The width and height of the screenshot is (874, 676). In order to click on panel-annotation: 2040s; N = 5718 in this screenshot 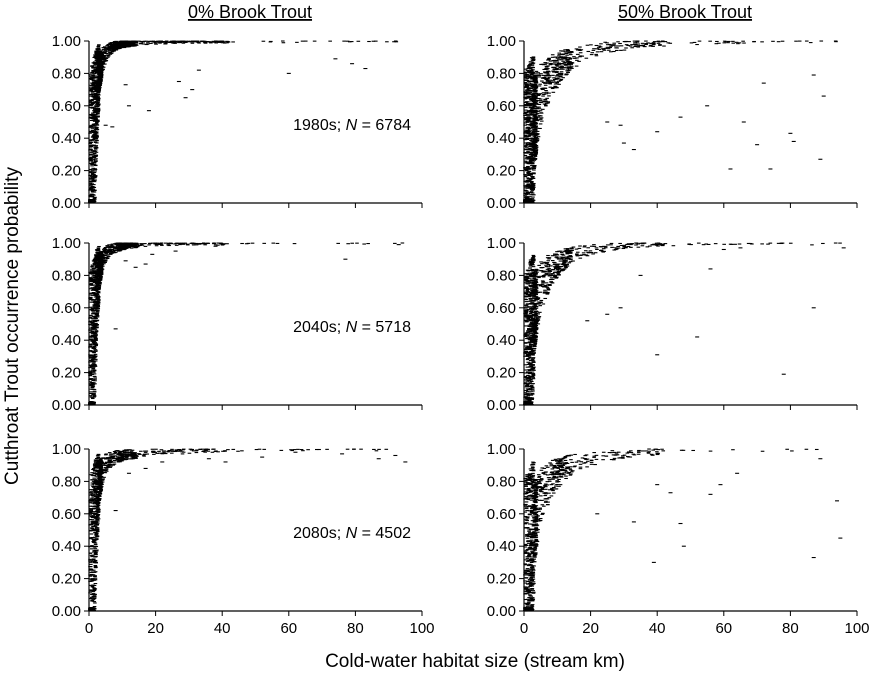, I will do `click(352, 327)`.